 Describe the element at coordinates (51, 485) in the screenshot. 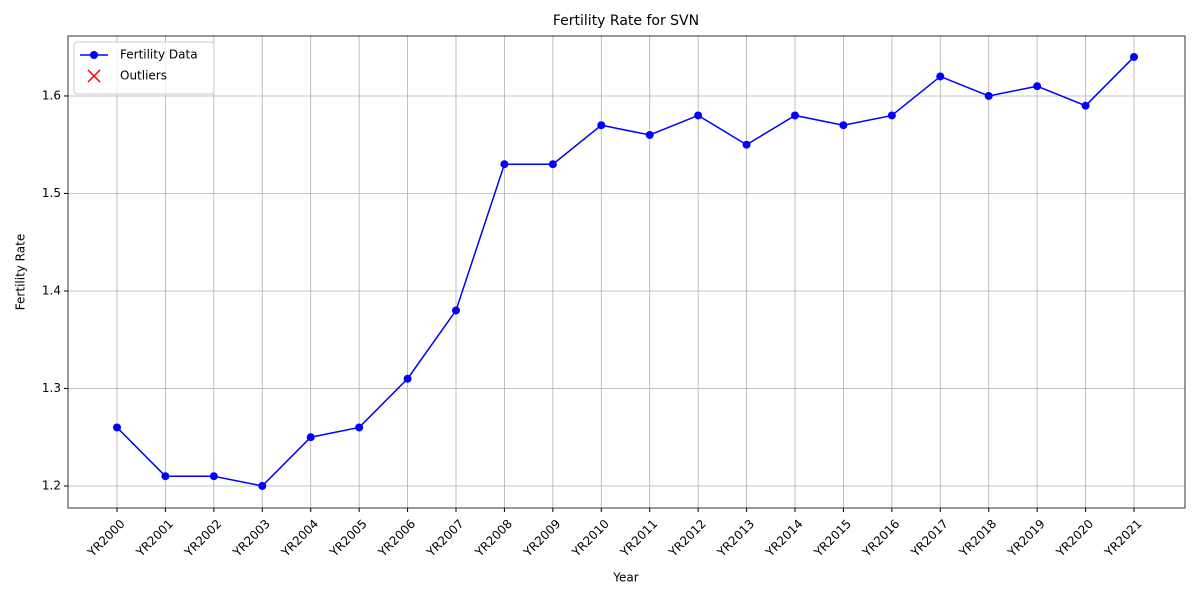

I see `y-tick-label: 1.2` at that location.